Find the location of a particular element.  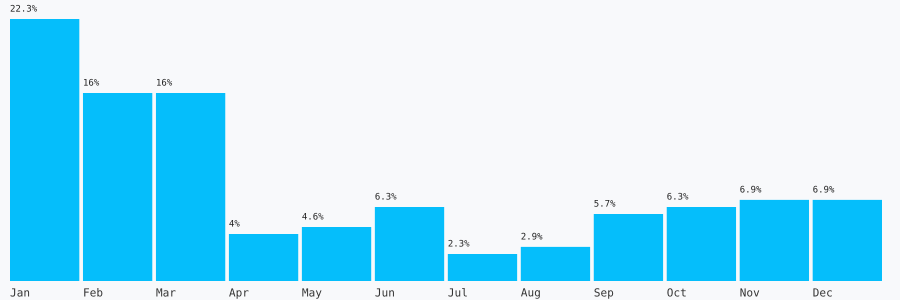

x-tick-label: Oct is located at coordinates (676, 292).